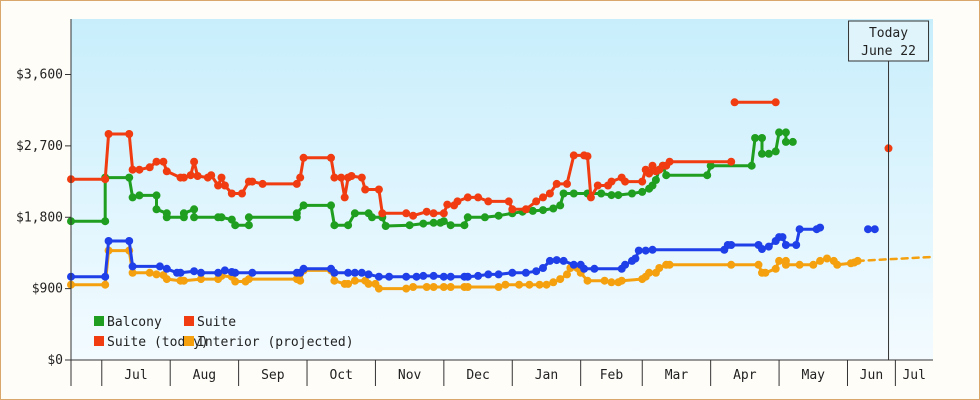  Describe the element at coordinates (189, 341) in the screenshot. I see `legend-swatch` at that location.